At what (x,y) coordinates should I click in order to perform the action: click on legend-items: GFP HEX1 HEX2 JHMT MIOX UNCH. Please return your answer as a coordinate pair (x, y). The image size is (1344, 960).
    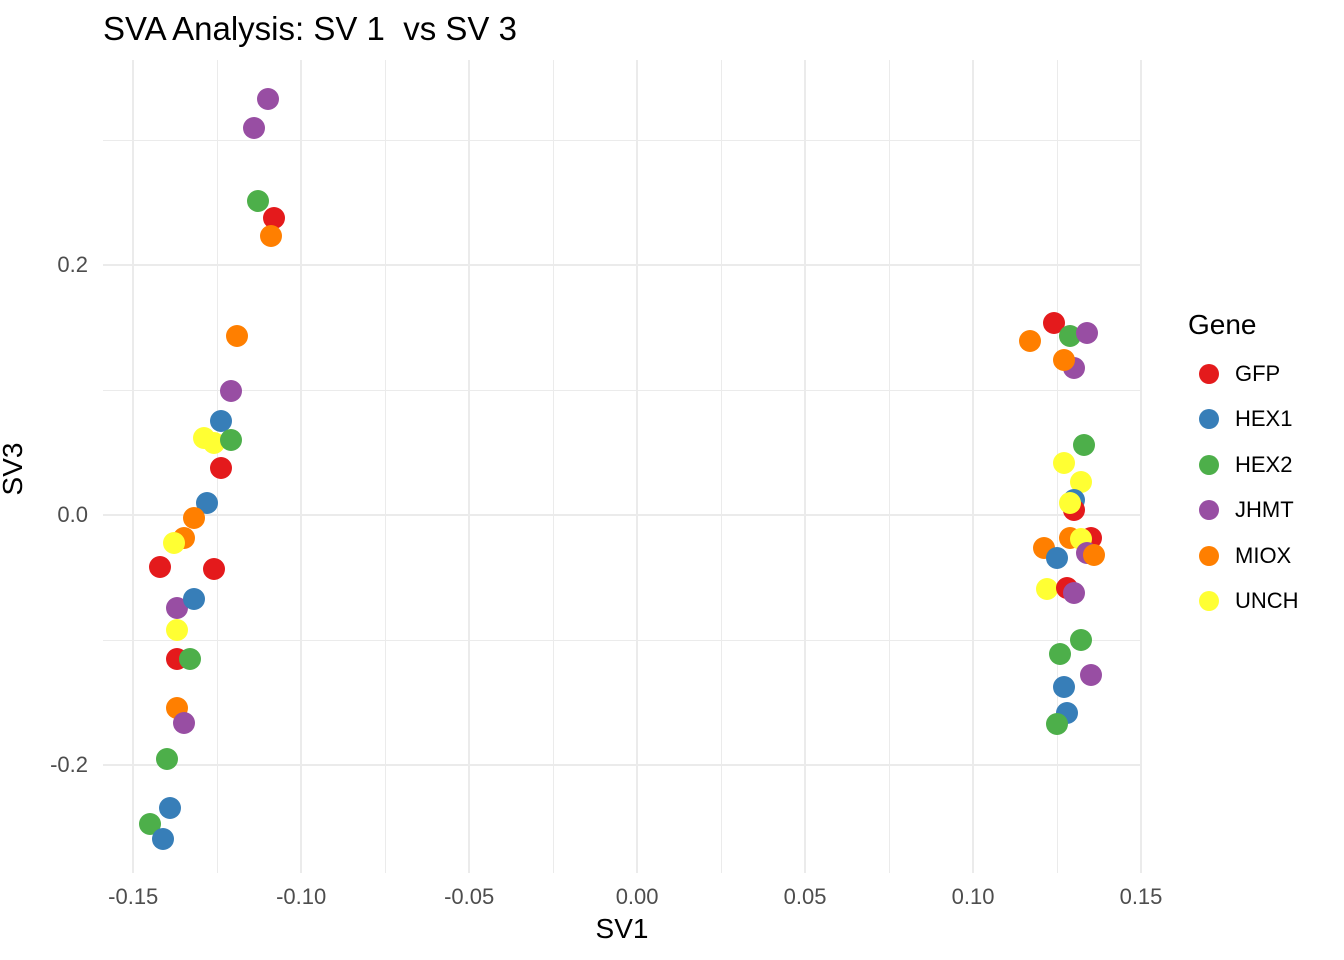
    Looking at the image, I should click on (1243, 487).